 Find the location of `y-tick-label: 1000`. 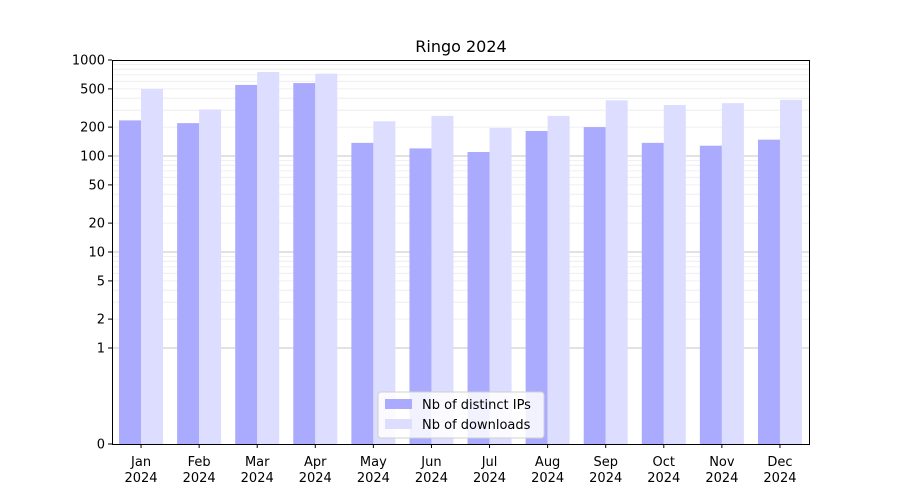

y-tick-label: 1000 is located at coordinates (88, 61).